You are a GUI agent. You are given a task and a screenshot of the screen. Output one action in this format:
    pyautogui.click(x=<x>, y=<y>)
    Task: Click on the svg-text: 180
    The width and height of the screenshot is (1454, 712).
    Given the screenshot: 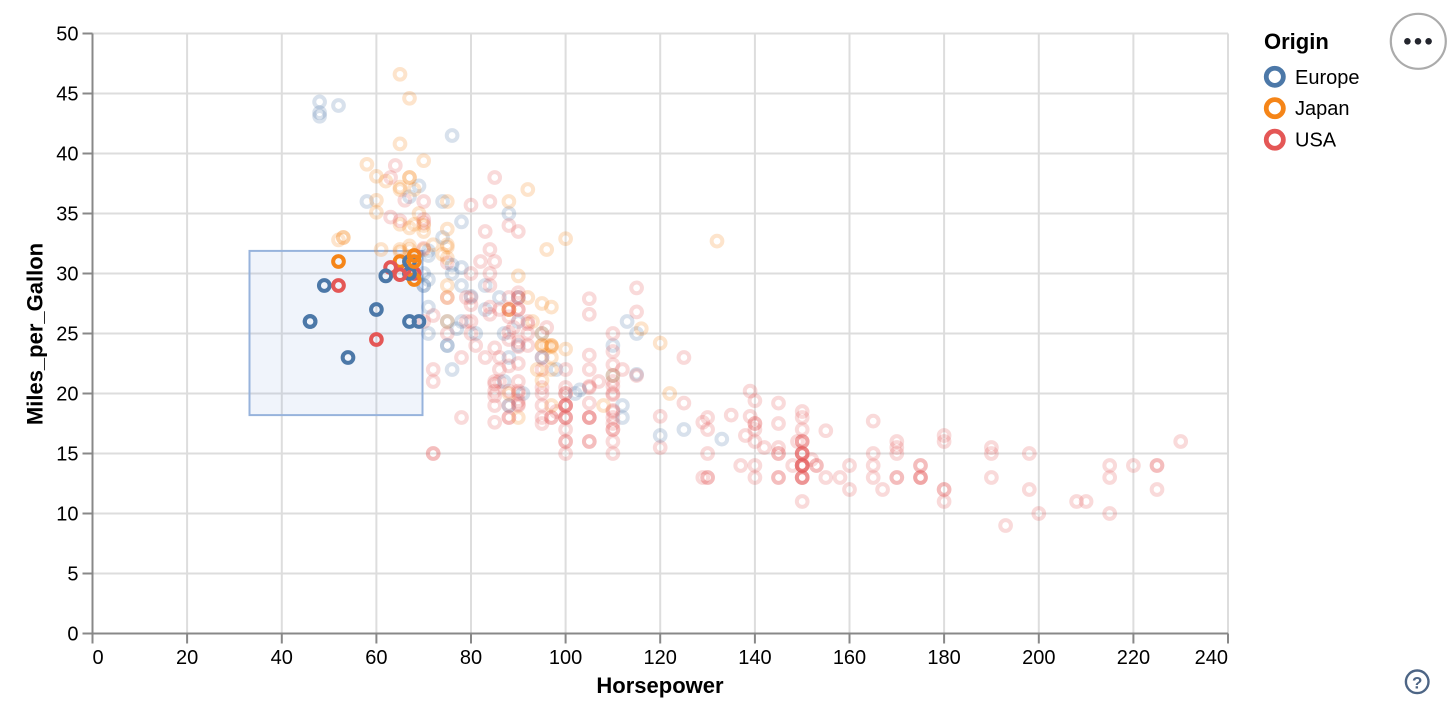 What is the action you would take?
    pyautogui.click(x=943, y=658)
    